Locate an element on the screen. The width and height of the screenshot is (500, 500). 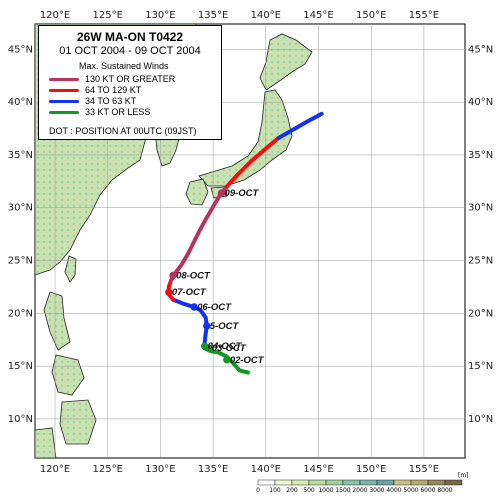
storm-title: 26W MA-ON T0422 is located at coordinates (130, 37).